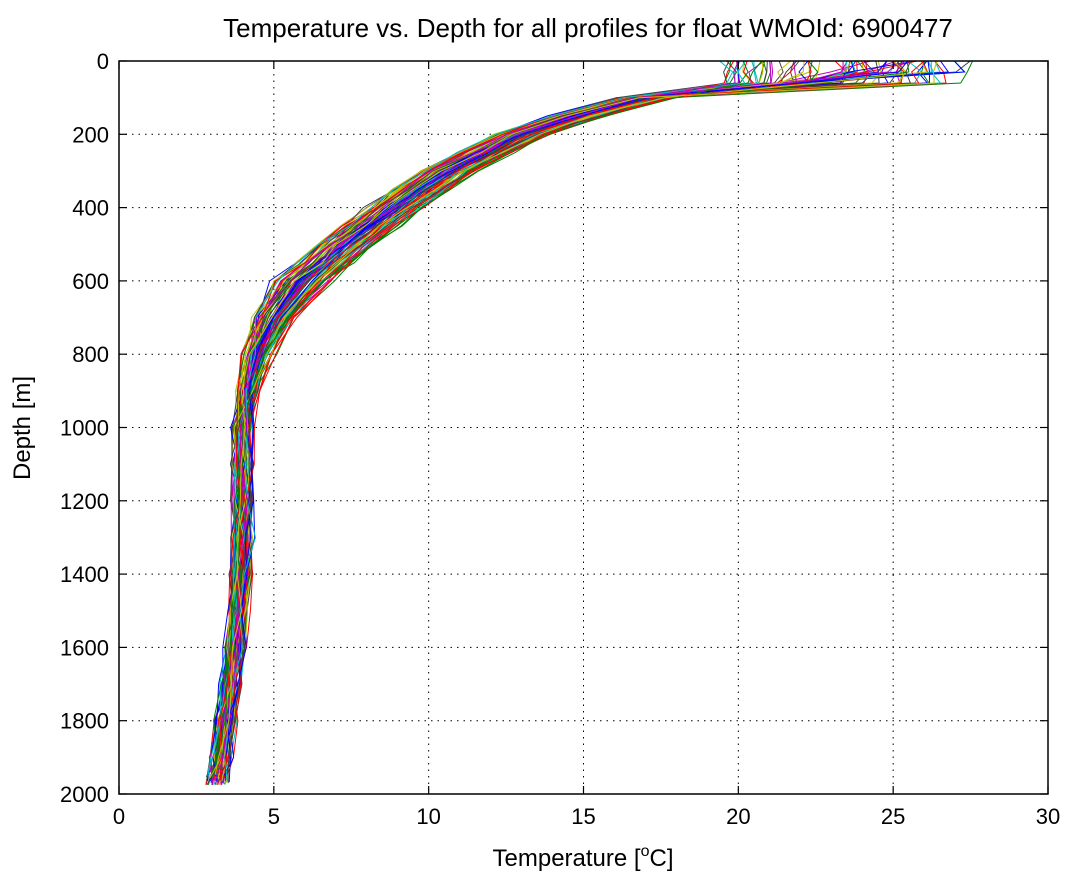  Describe the element at coordinates (22, 428) in the screenshot. I see `y-axis-label: Depth [m]` at that location.